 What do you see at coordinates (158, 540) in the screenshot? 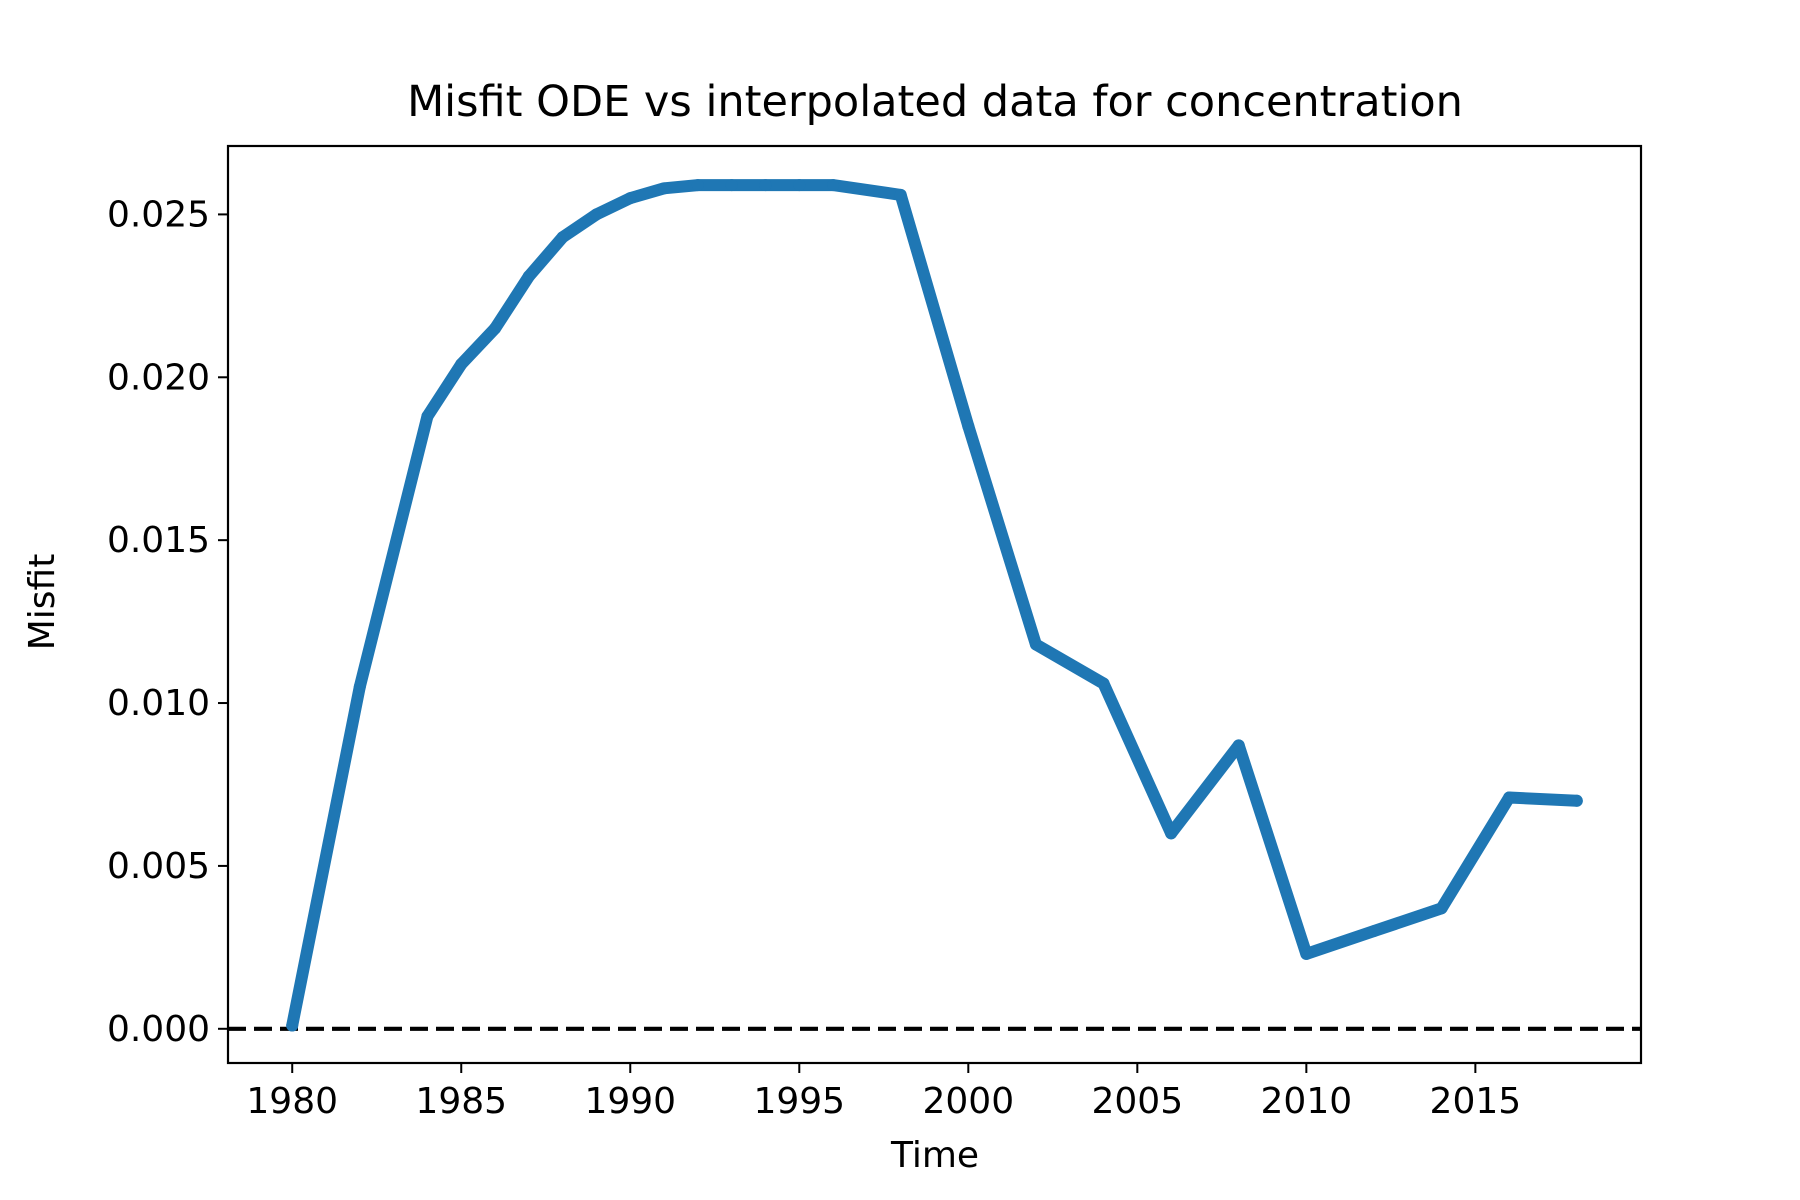
I see `y-tick-label: 0.015` at bounding box center [158, 540].